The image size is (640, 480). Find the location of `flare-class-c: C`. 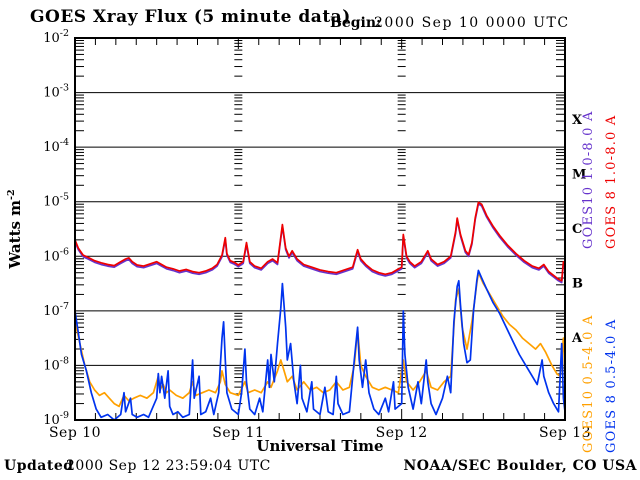

flare-class-c: C is located at coordinates (577, 229).